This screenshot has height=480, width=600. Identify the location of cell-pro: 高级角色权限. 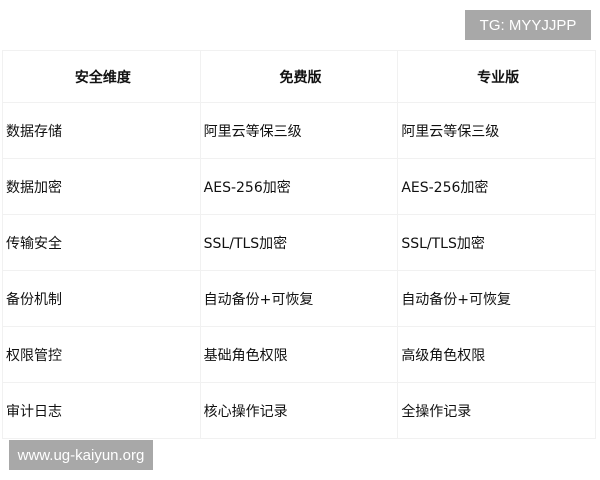
(496, 354).